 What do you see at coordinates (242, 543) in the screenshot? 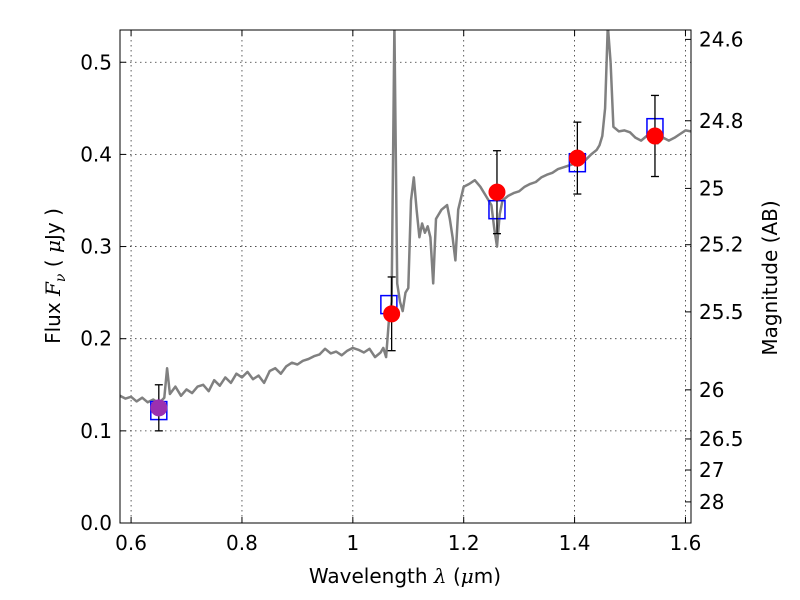
I see `x-tick-label: 0.8` at bounding box center [242, 543].